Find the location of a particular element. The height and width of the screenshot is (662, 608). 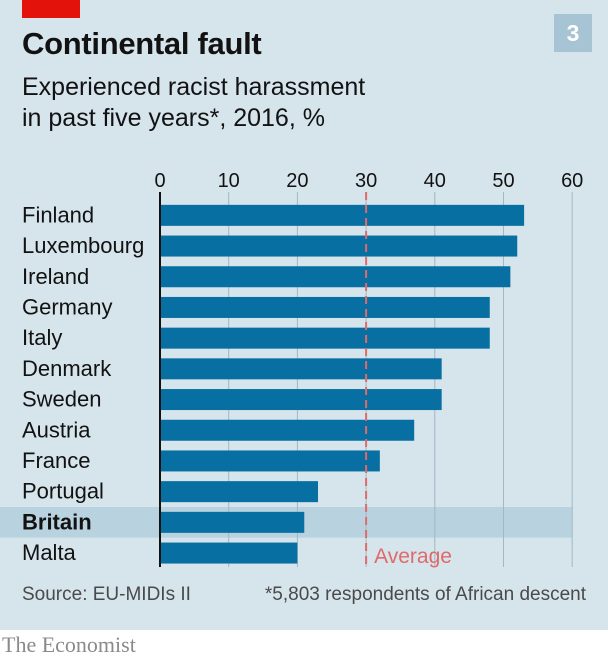

category-label: Austria is located at coordinates (56, 429).